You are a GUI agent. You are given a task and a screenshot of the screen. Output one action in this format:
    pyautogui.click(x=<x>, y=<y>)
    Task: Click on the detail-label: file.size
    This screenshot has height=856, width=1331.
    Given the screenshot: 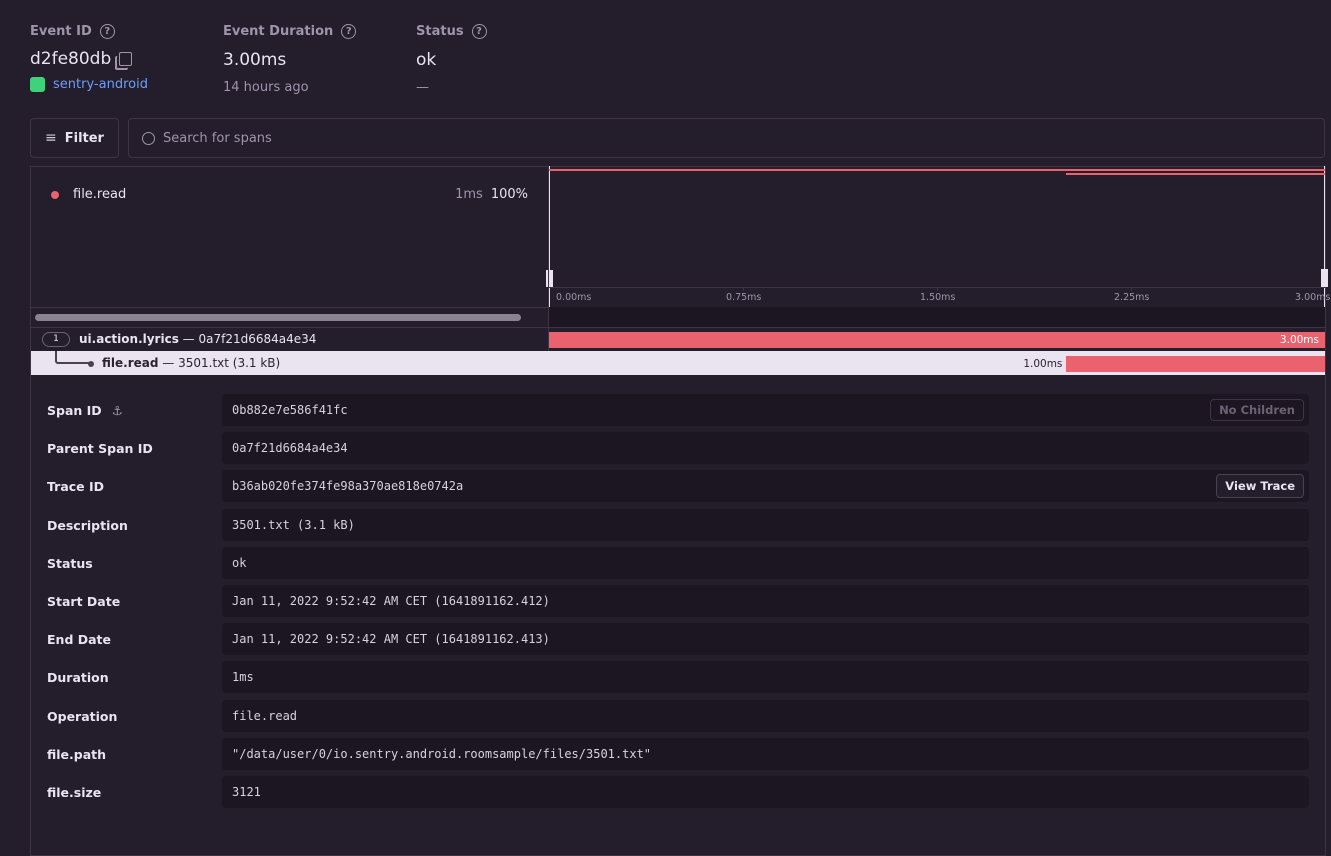 What is the action you would take?
    pyautogui.click(x=74, y=792)
    